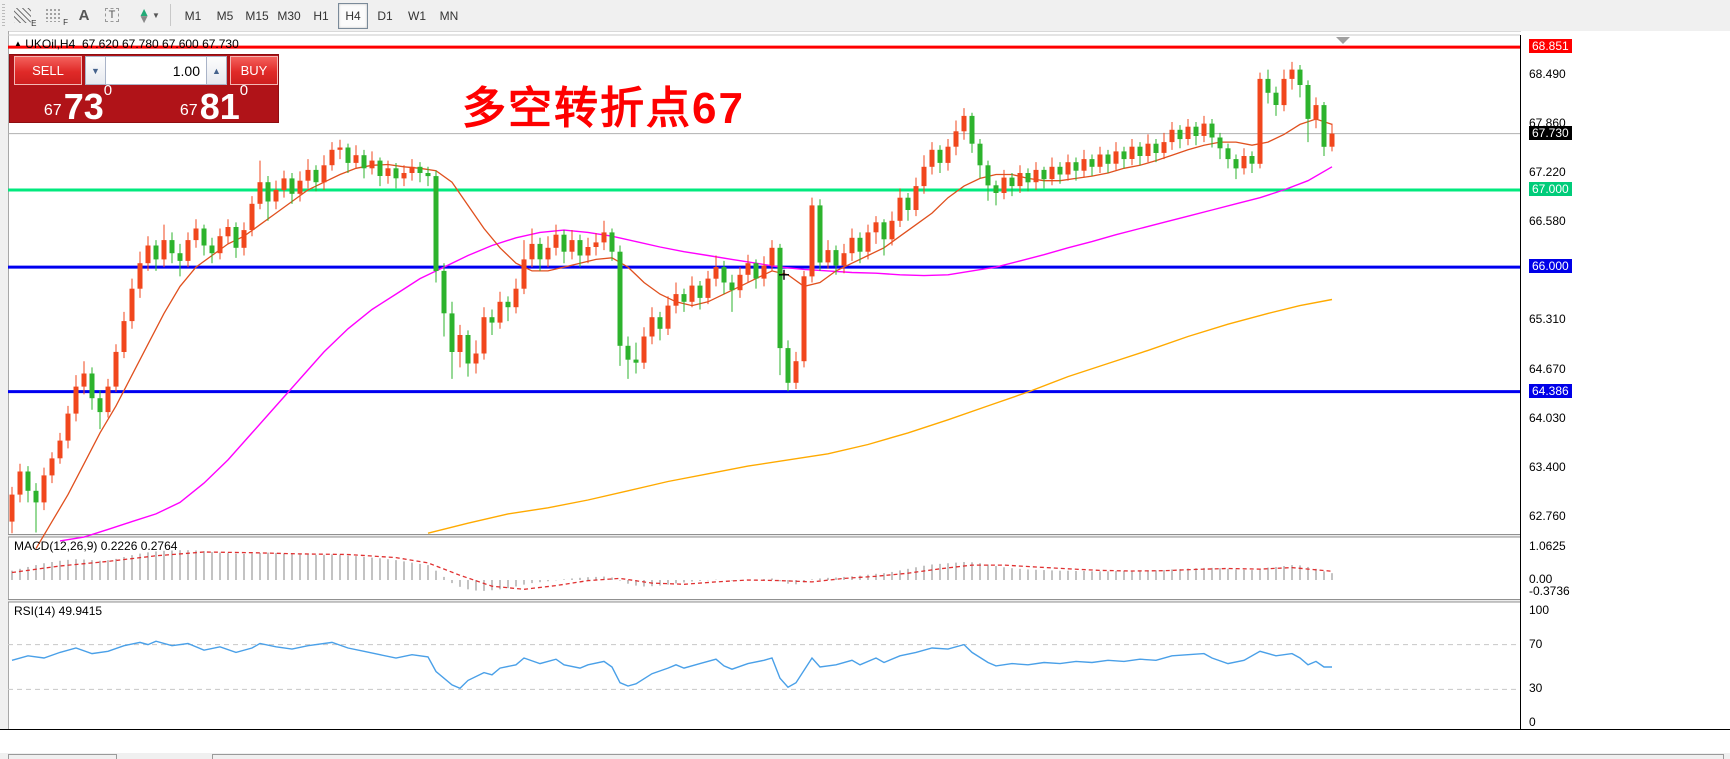 Image resolution: width=1730 pixels, height=759 pixels. Describe the element at coordinates (3, 15) in the screenshot. I see `toolbar-grip` at that location.